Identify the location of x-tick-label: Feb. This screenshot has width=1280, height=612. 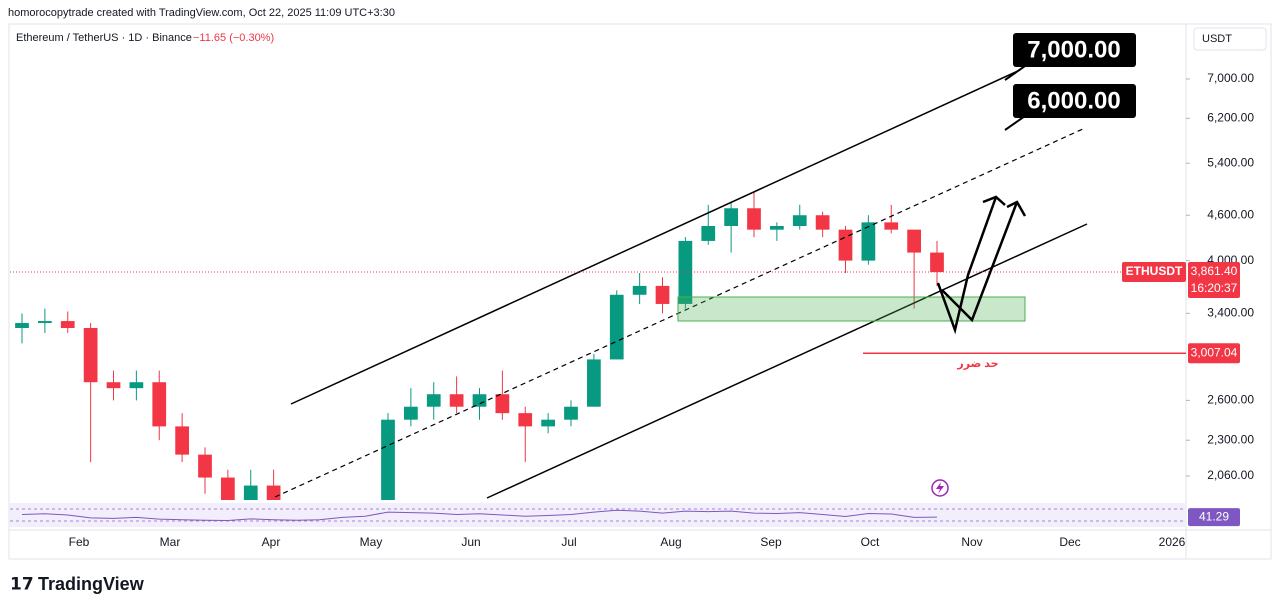
(79, 542).